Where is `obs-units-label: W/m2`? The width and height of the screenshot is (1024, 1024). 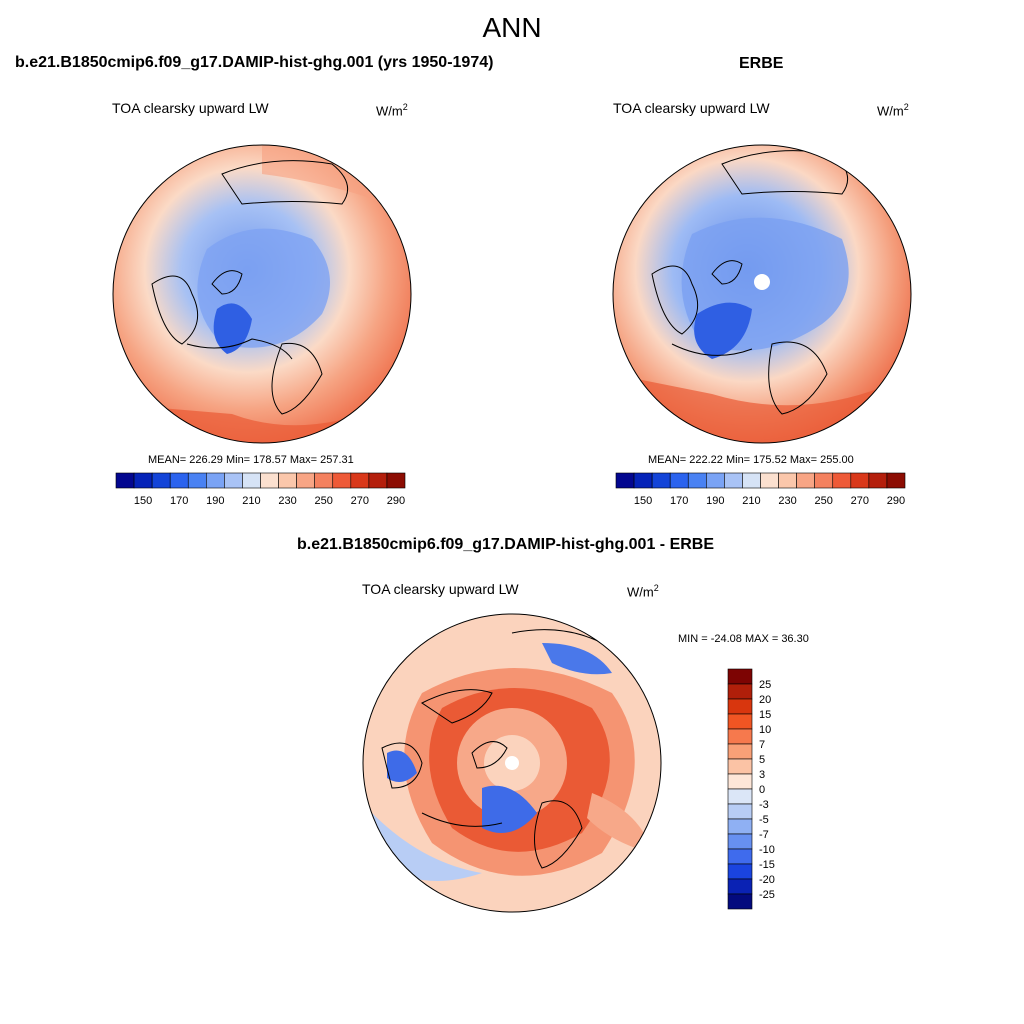 obs-units-label: W/m2 is located at coordinates (893, 110).